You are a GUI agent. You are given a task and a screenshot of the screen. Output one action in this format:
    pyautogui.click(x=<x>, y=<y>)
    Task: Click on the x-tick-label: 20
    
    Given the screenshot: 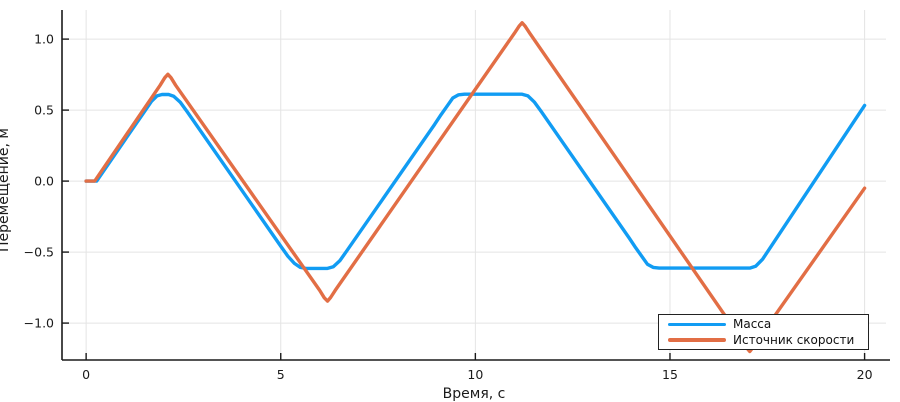 What is the action you would take?
    pyautogui.click(x=865, y=374)
    